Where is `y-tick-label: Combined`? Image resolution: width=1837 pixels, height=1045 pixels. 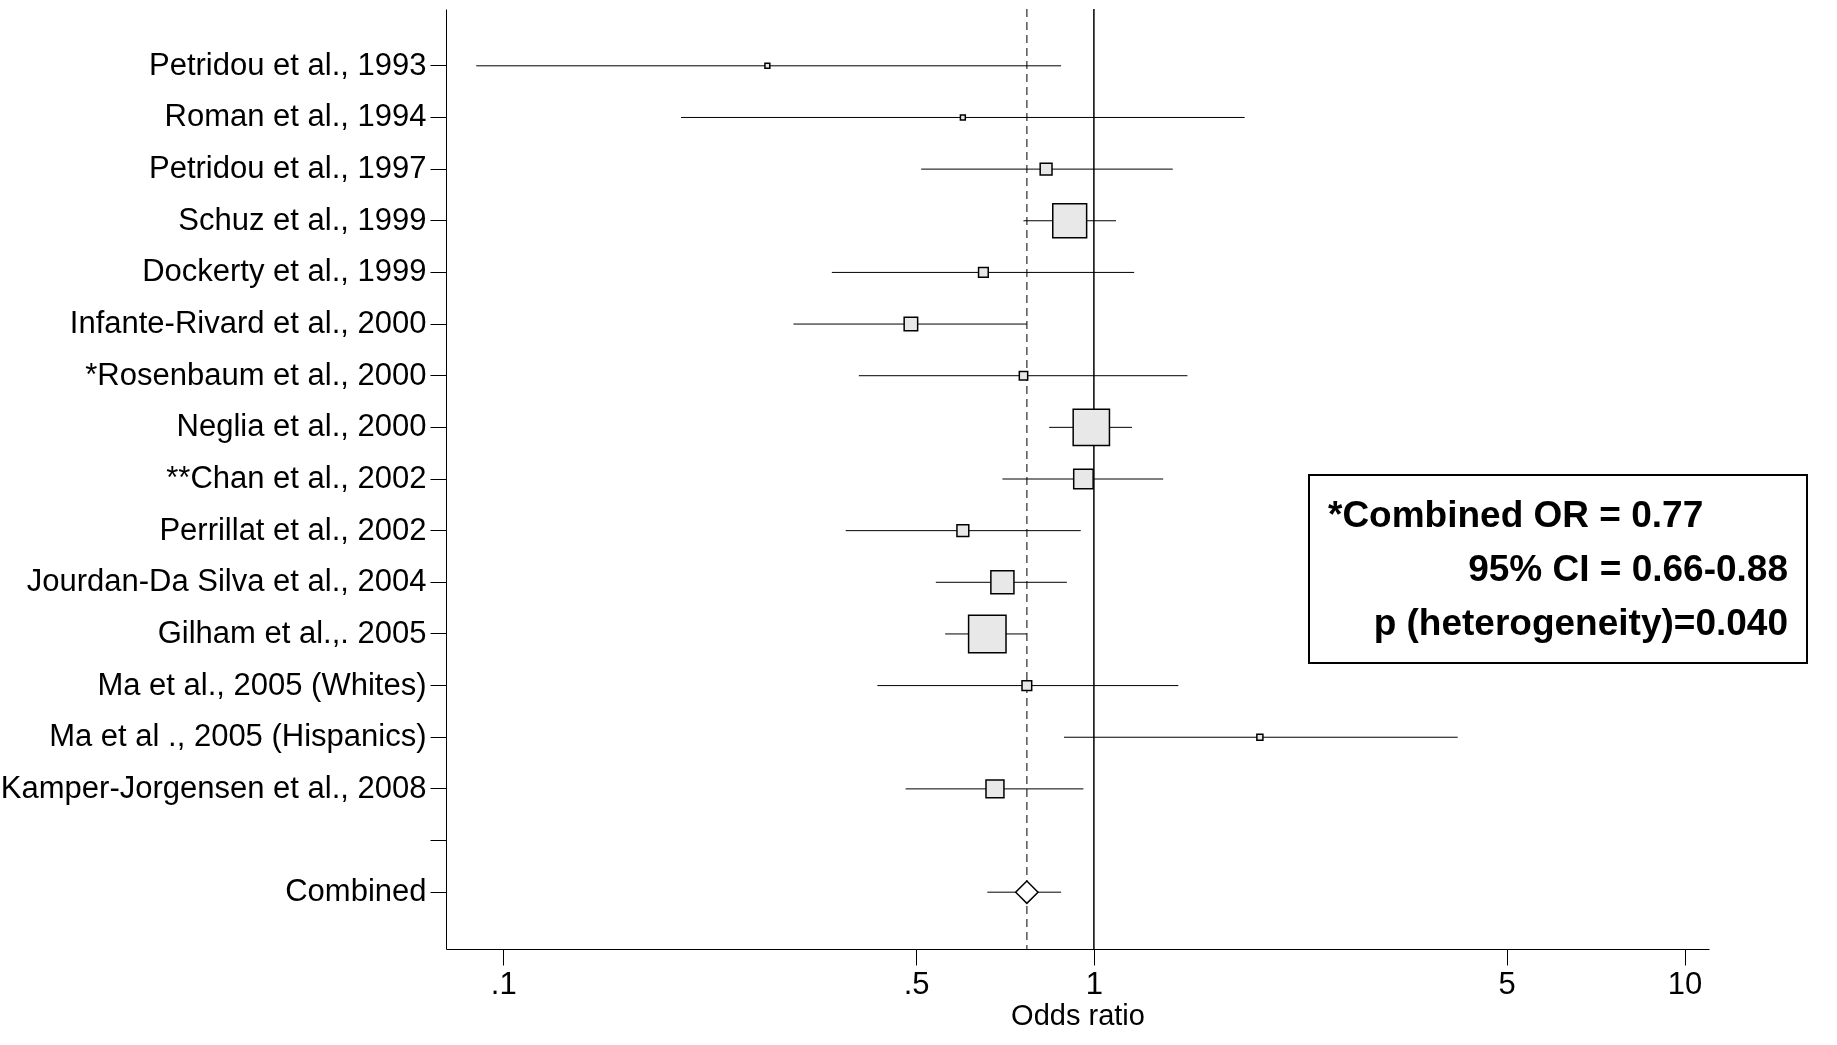
y-tick-label: Combined is located at coordinates (356, 891).